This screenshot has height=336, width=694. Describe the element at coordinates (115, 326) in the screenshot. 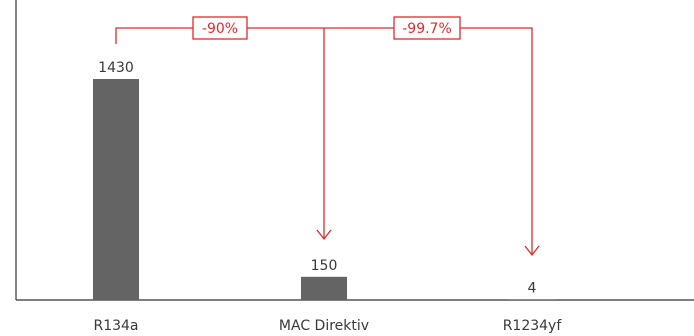

I see `category-label-r134a: R134a` at that location.